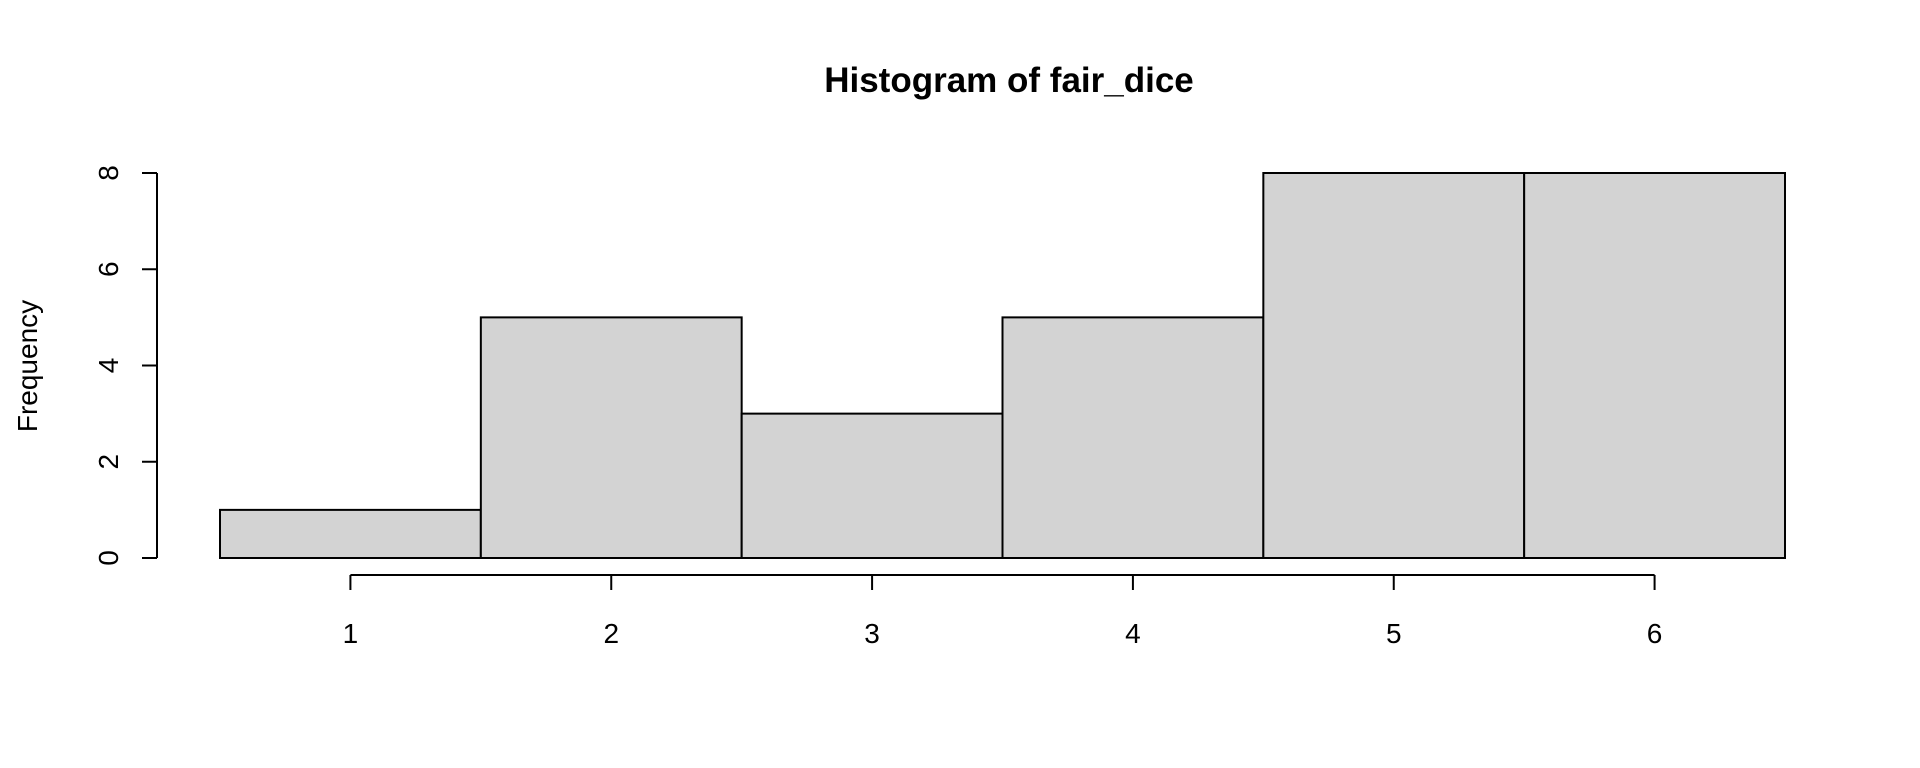 The width and height of the screenshot is (1920, 768). Describe the element at coordinates (1009, 80) in the screenshot. I see `chart-title: Histogram of fair_dice` at that location.